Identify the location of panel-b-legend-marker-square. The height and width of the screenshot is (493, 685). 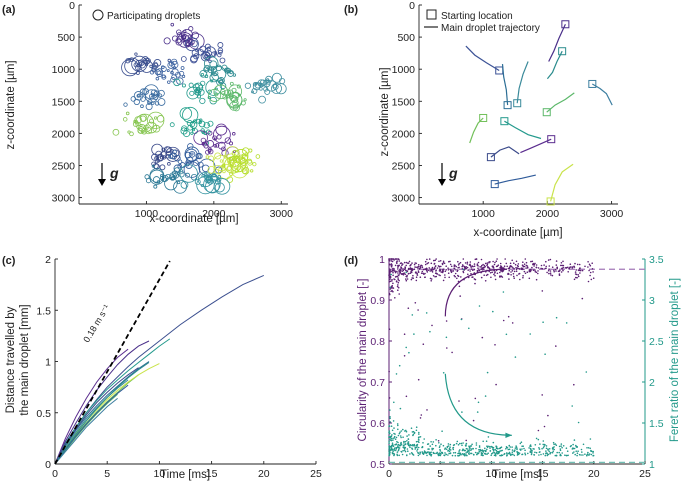
(431, 14).